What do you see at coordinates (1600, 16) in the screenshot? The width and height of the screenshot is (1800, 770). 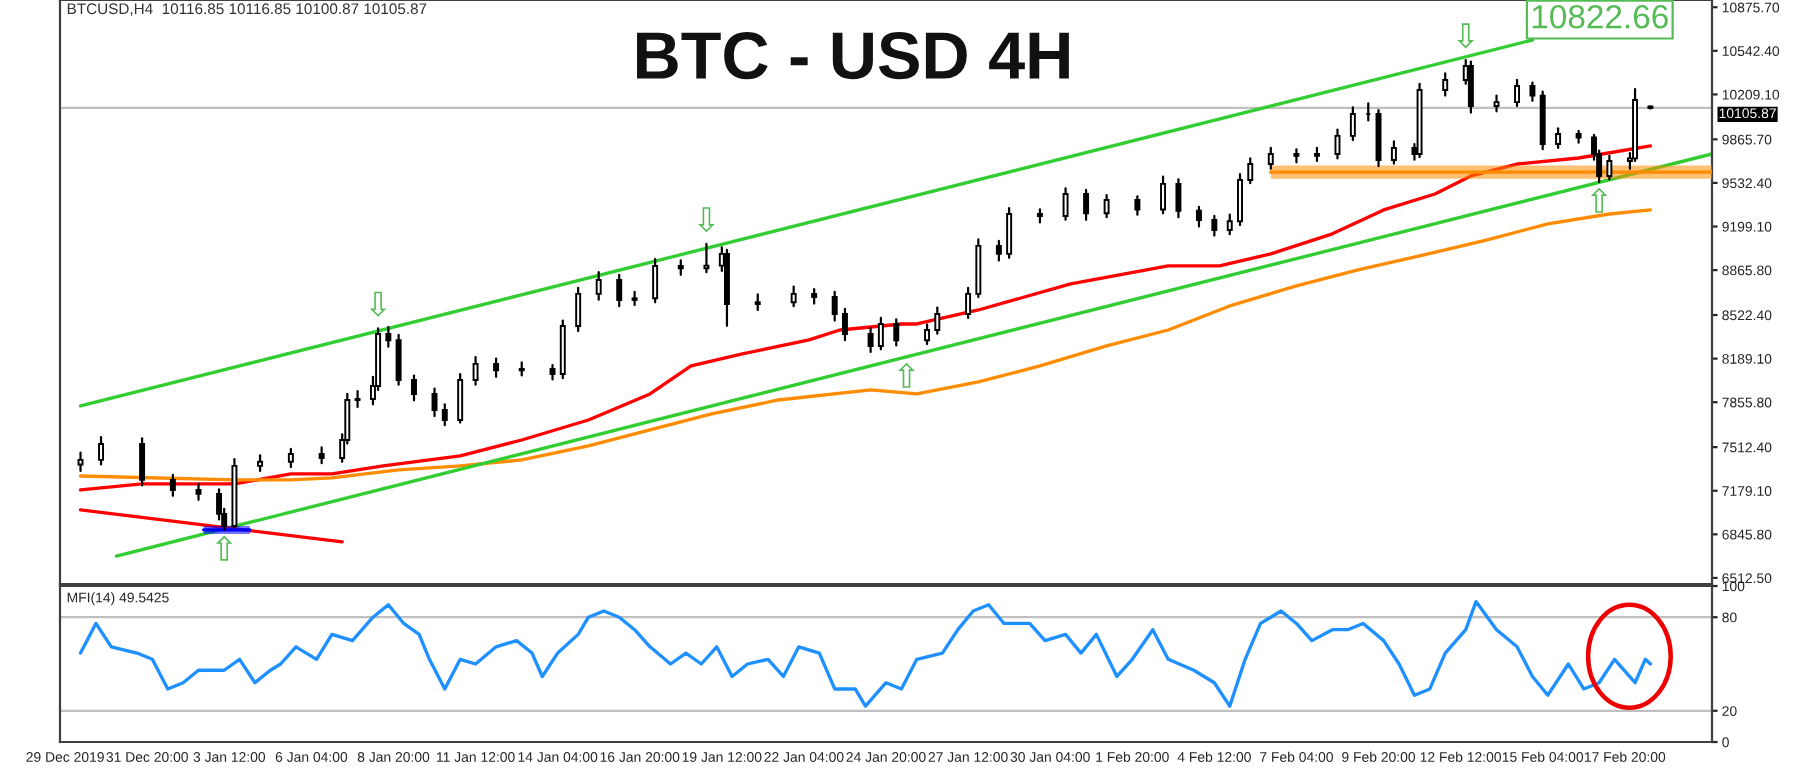 I see `annotation: 10822.66` at bounding box center [1600, 16].